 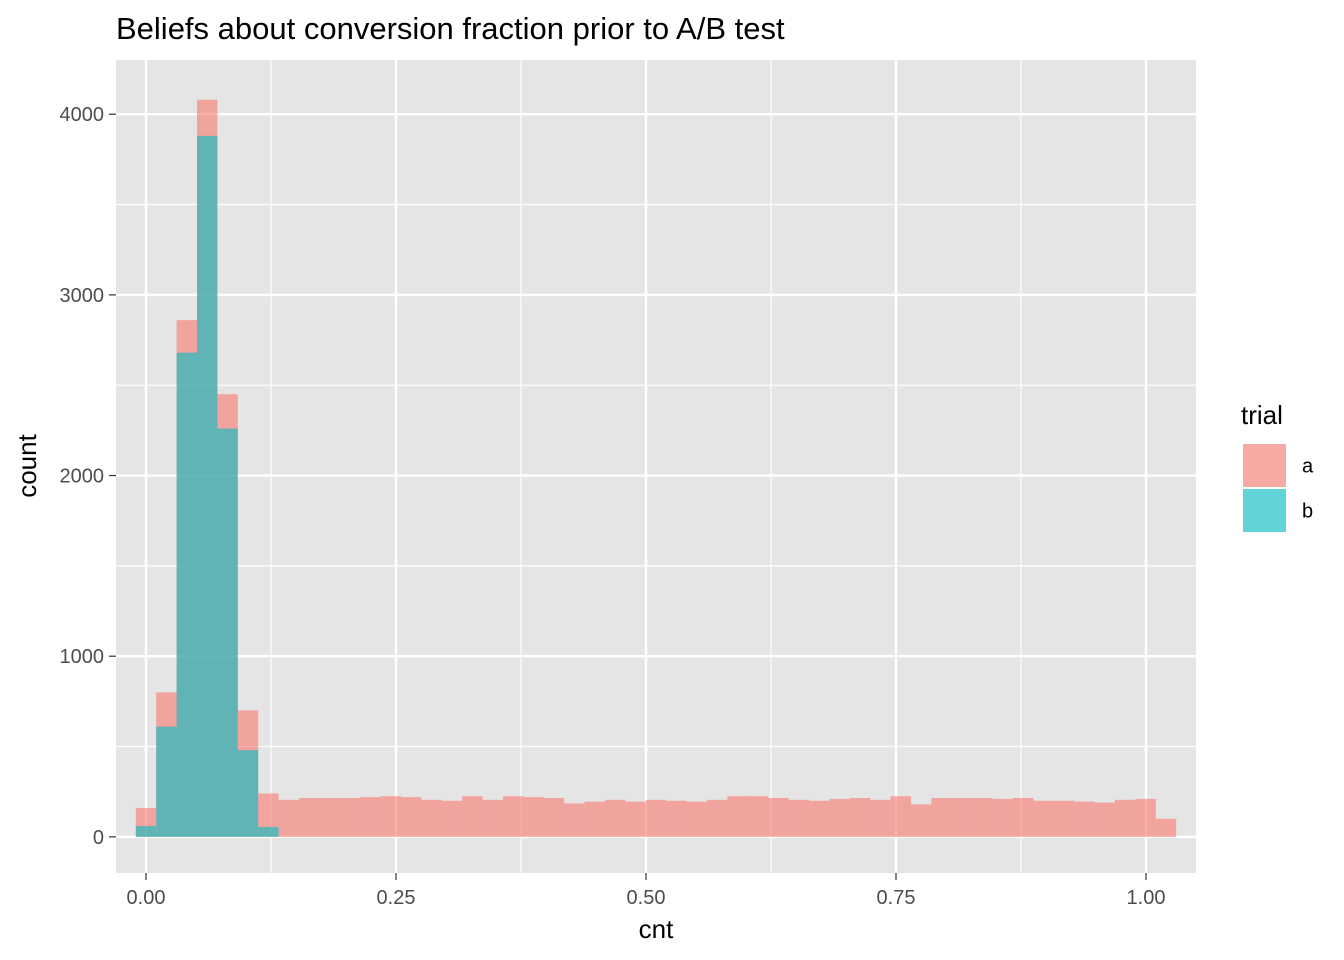 What do you see at coordinates (1308, 467) in the screenshot?
I see `legend-label-a: a` at bounding box center [1308, 467].